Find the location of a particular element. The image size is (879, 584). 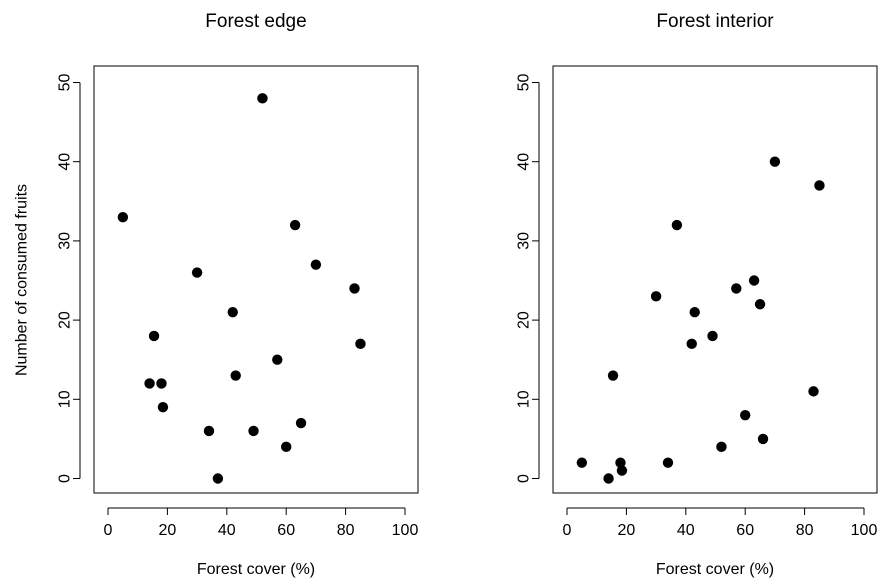

panel-2-x-tick-label: 100 is located at coordinates (864, 530).